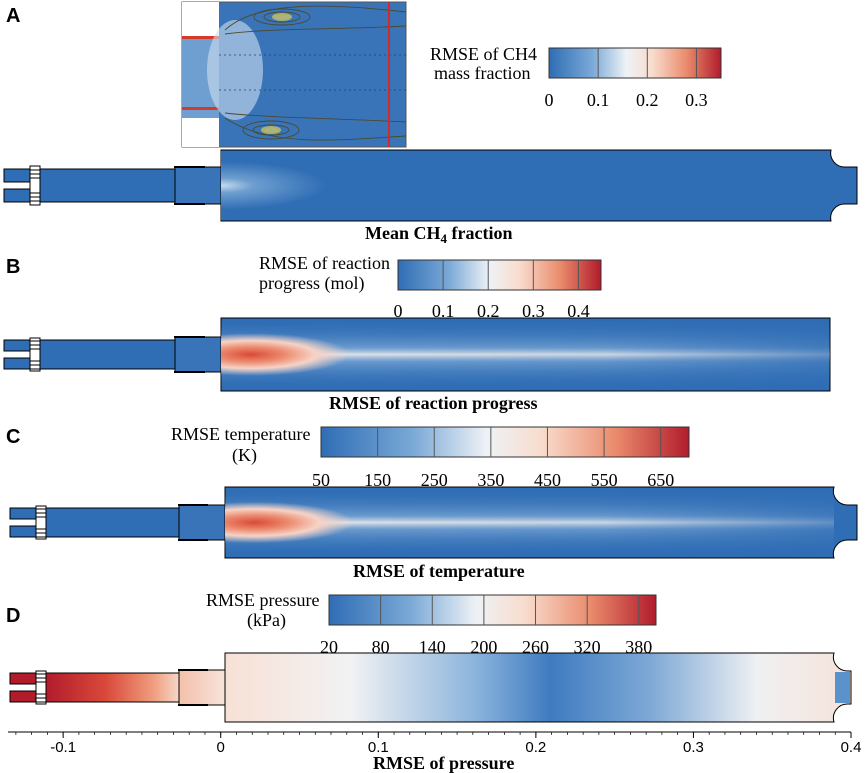 The width and height of the screenshot is (865, 773). What do you see at coordinates (13, 267) in the screenshot?
I see `panel-letter-b: B` at bounding box center [13, 267].